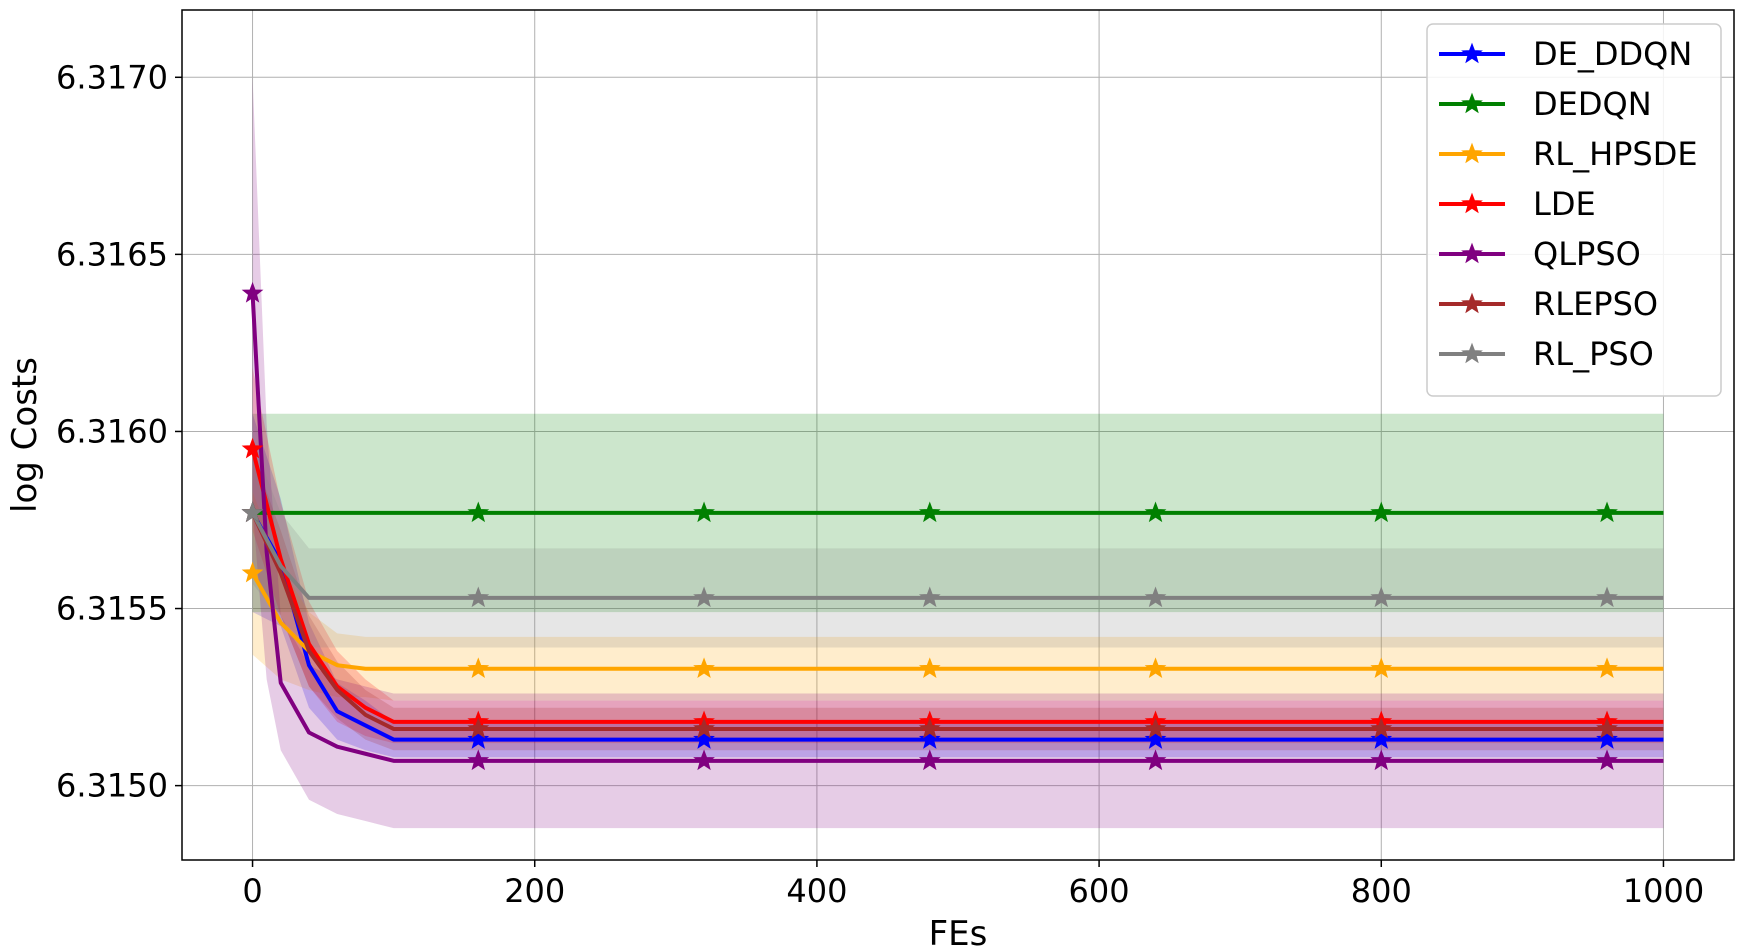 This screenshot has height=950, width=1741. What do you see at coordinates (1595, 304) in the screenshot?
I see `legend-label: RLEPSO` at bounding box center [1595, 304].